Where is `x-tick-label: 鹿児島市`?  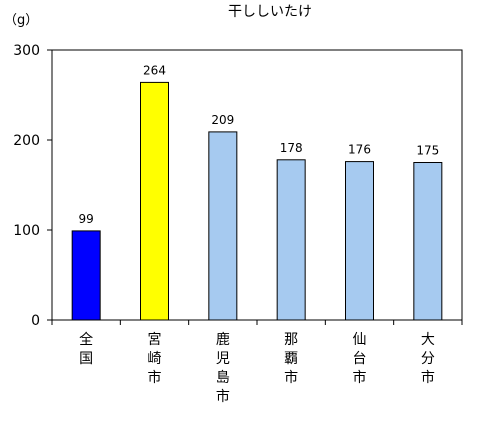 x-tick-label: 鹿児島市 is located at coordinates (223, 368).